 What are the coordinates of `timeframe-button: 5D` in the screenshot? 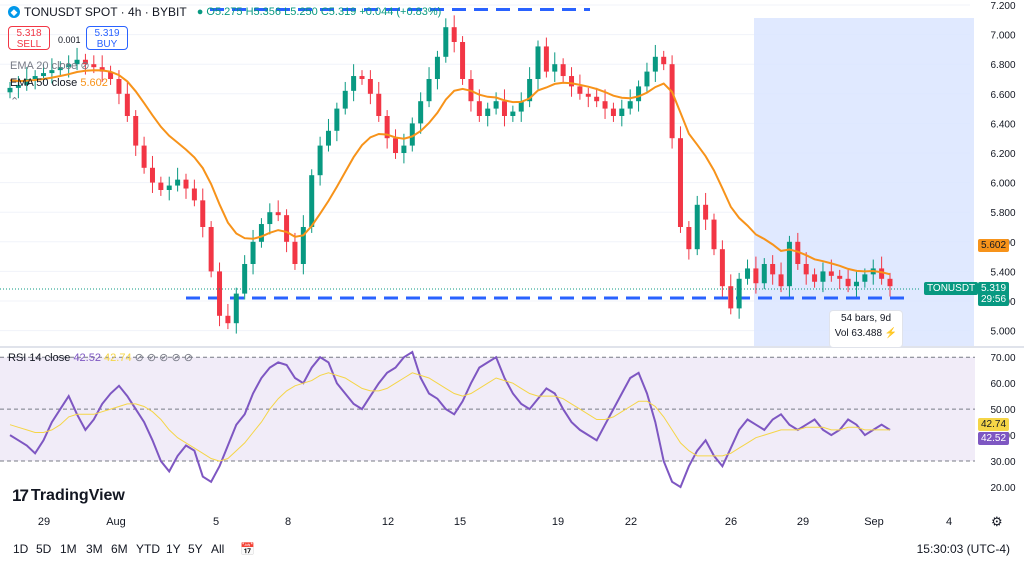 It's located at (44, 549).